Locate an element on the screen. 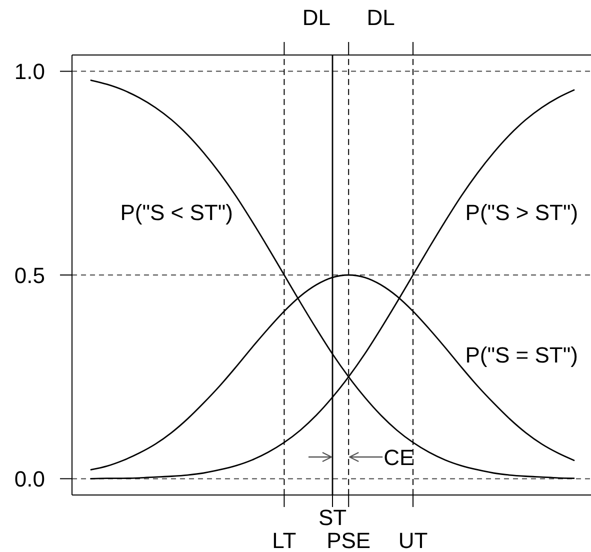 Image resolution: width=591 pixels, height=552 pixels. x-tick-label: PSE is located at coordinates (348, 540).